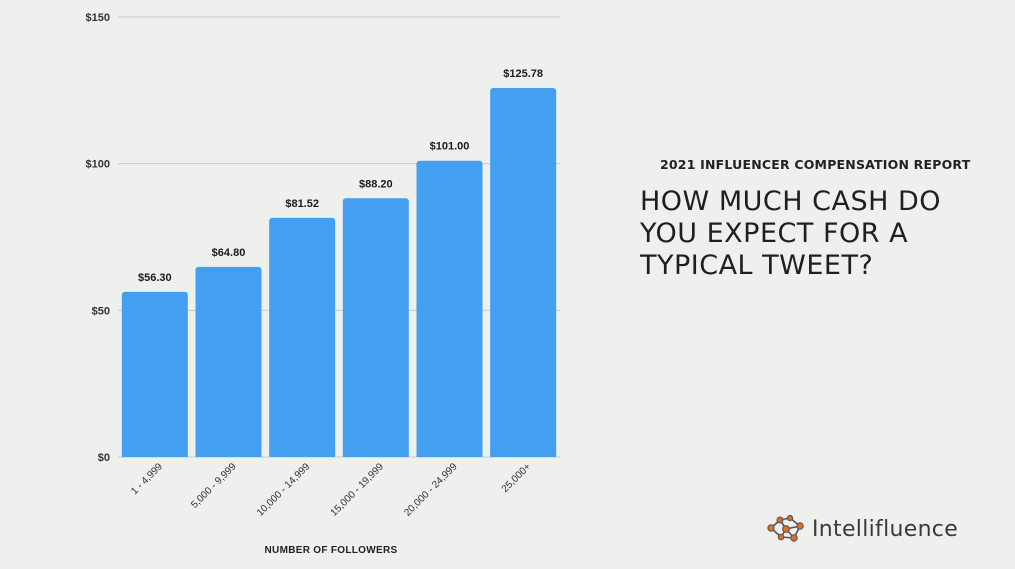 This screenshot has width=1015, height=569. Describe the element at coordinates (98, 18) in the screenshot. I see `y-tick-label: $150` at that location.